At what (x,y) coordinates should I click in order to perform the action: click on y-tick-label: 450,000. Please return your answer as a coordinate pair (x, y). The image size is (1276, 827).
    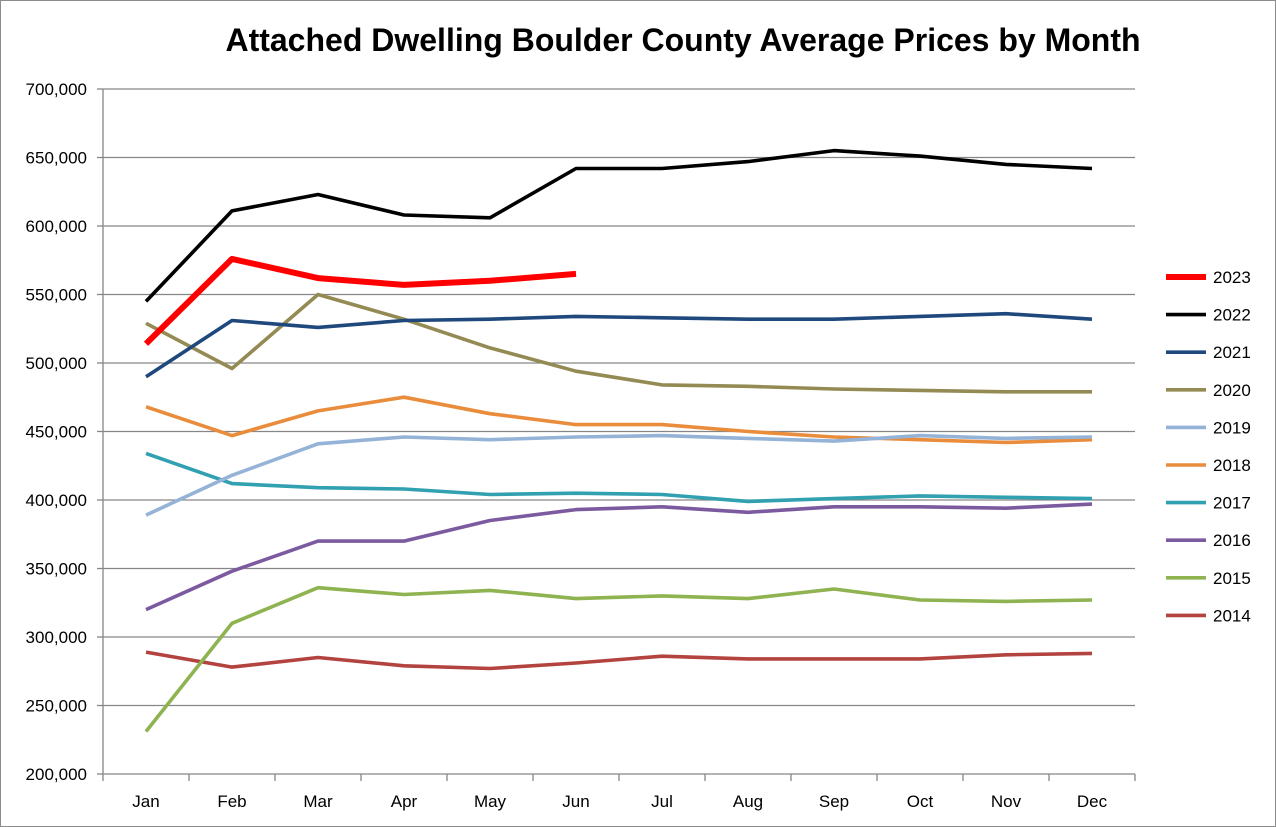
    Looking at the image, I should click on (56, 432).